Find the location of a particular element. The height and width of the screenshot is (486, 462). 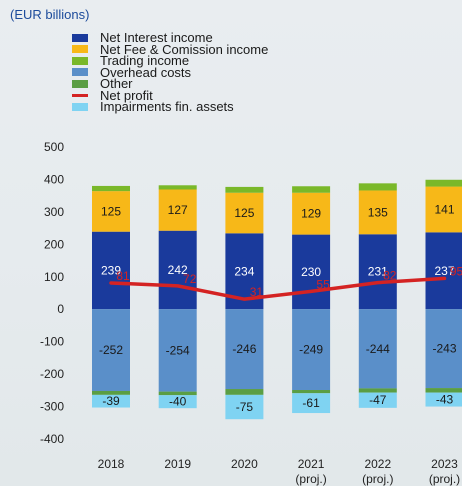

y-tick-label: 100 is located at coordinates (54, 277).